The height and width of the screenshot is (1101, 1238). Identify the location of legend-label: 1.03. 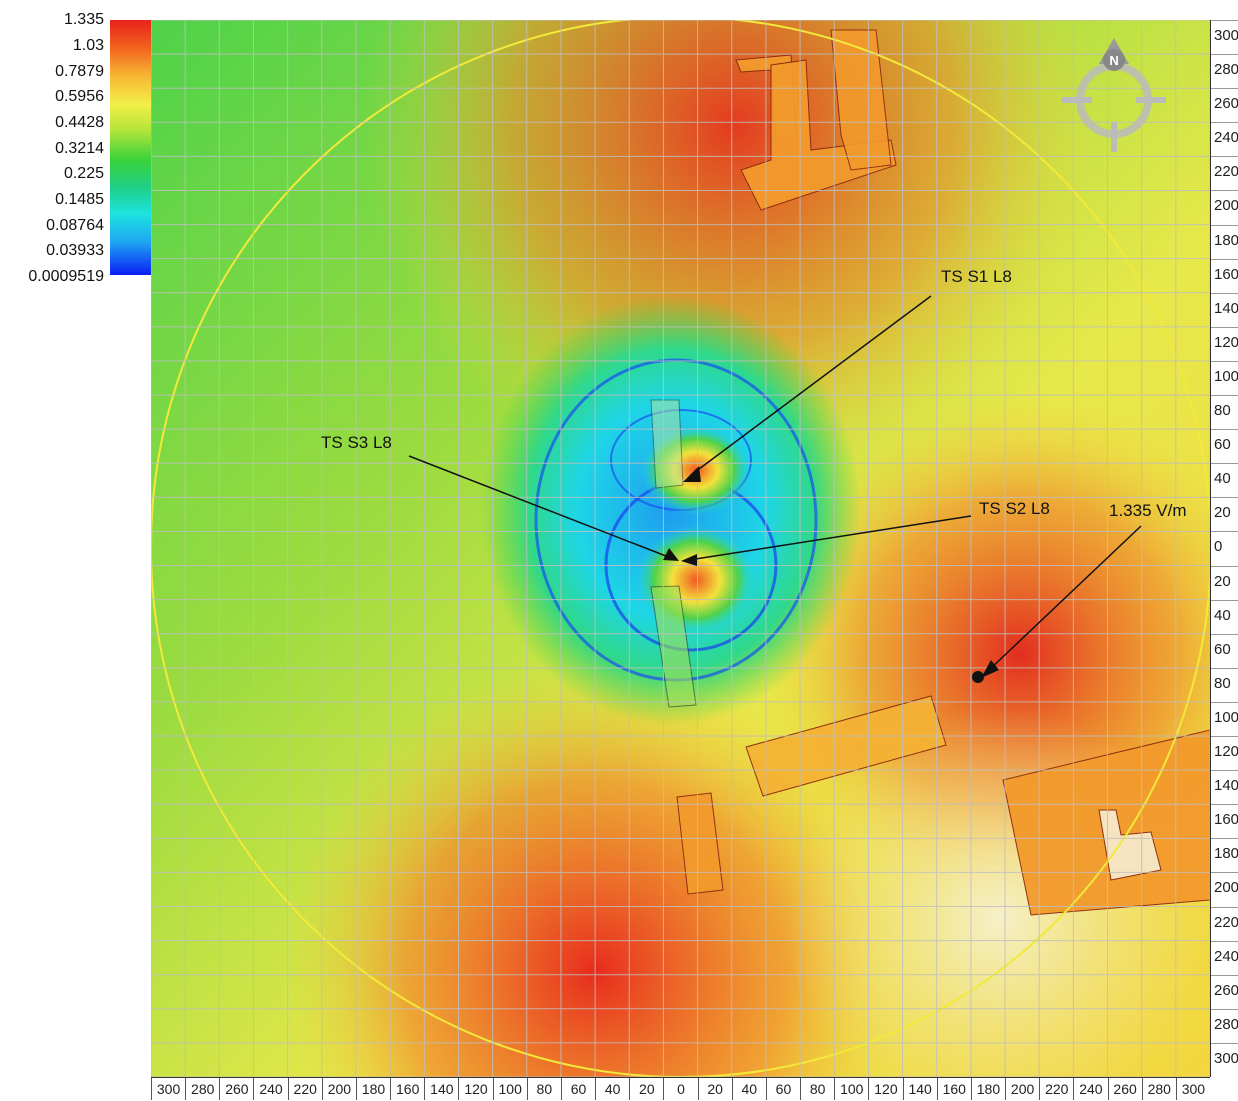
(88, 45).